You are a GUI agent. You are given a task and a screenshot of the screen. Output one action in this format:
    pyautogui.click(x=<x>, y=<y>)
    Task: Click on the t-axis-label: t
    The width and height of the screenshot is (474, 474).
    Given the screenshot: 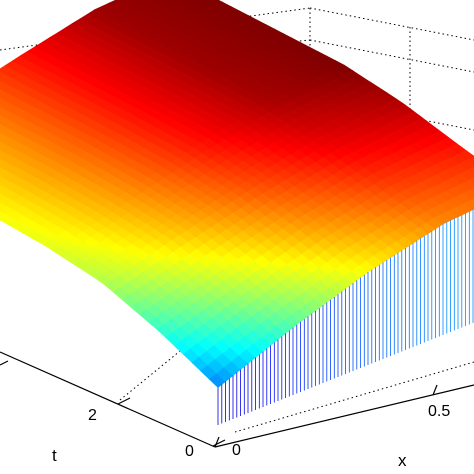 What is the action you would take?
    pyautogui.click(x=54, y=455)
    